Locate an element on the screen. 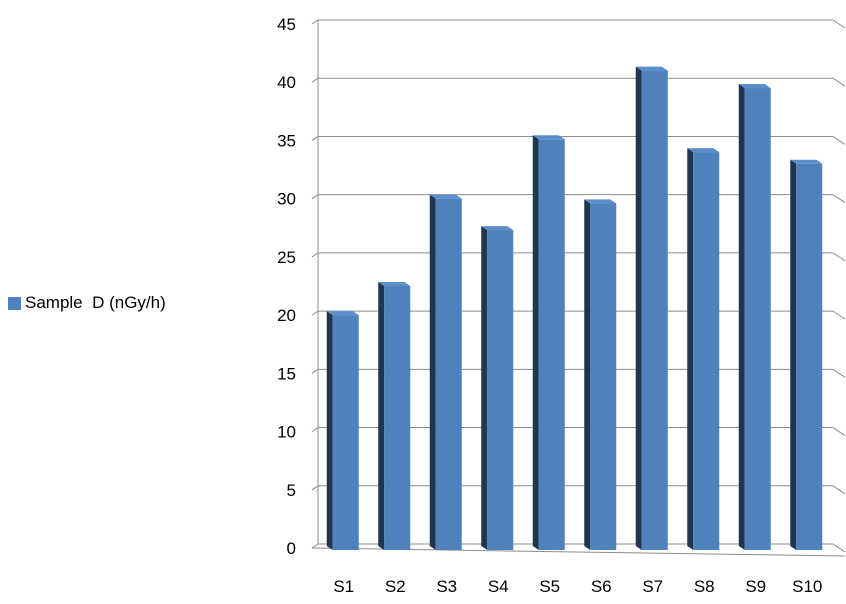 This screenshot has width=846, height=604. x-tick-label: S3 is located at coordinates (446, 586).